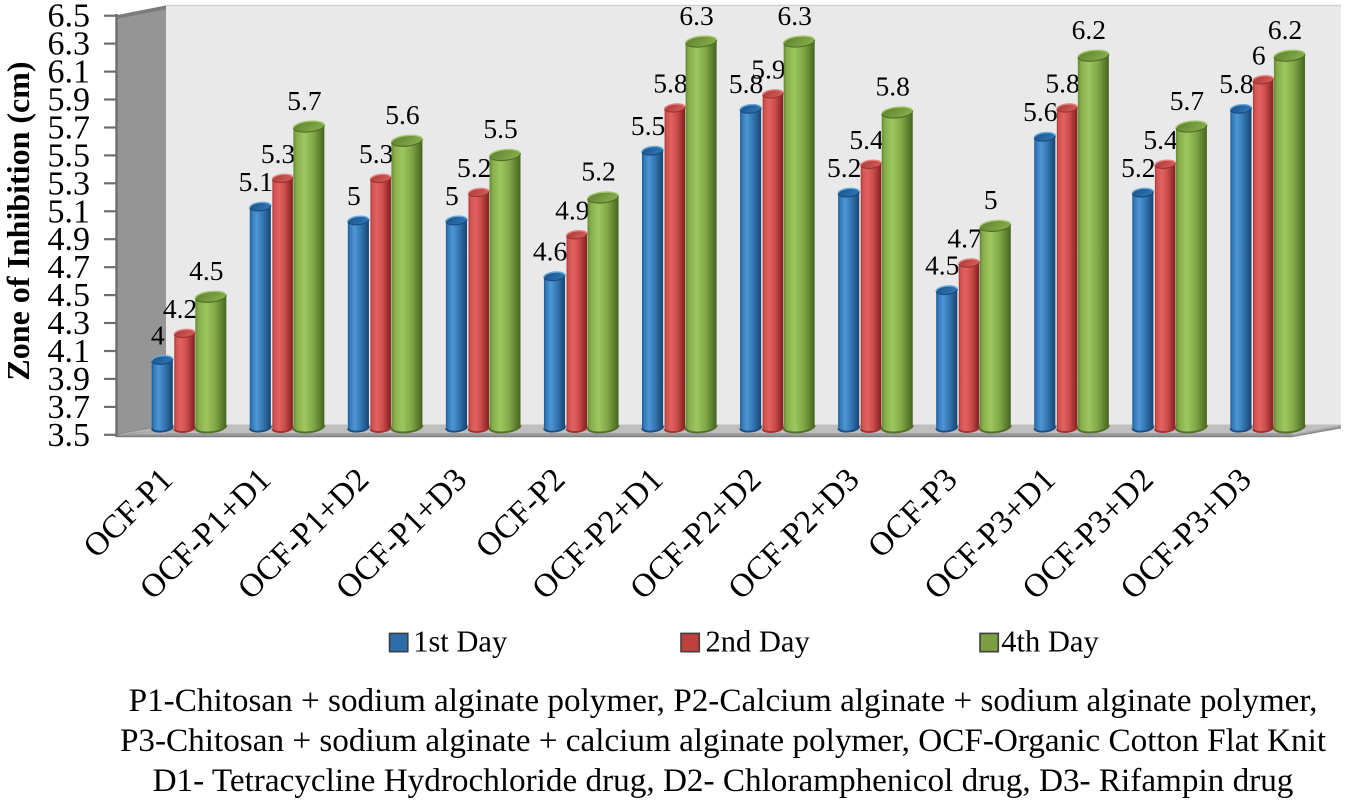 The image size is (1350, 803). Describe the element at coordinates (758, 642) in the screenshot. I see `svg-text: 2nd Day` at that location.